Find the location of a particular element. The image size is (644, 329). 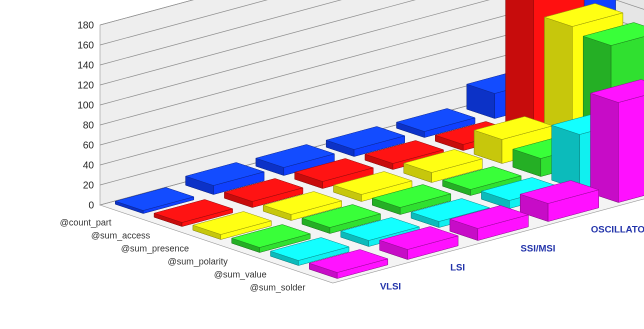

row-label: @sum_access is located at coordinates (121, 236).